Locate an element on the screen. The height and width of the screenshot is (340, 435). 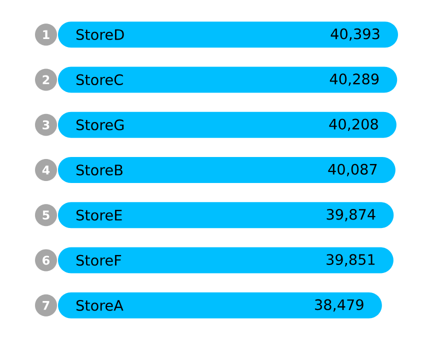
y-tick-label: StoreD is located at coordinates (100, 34).